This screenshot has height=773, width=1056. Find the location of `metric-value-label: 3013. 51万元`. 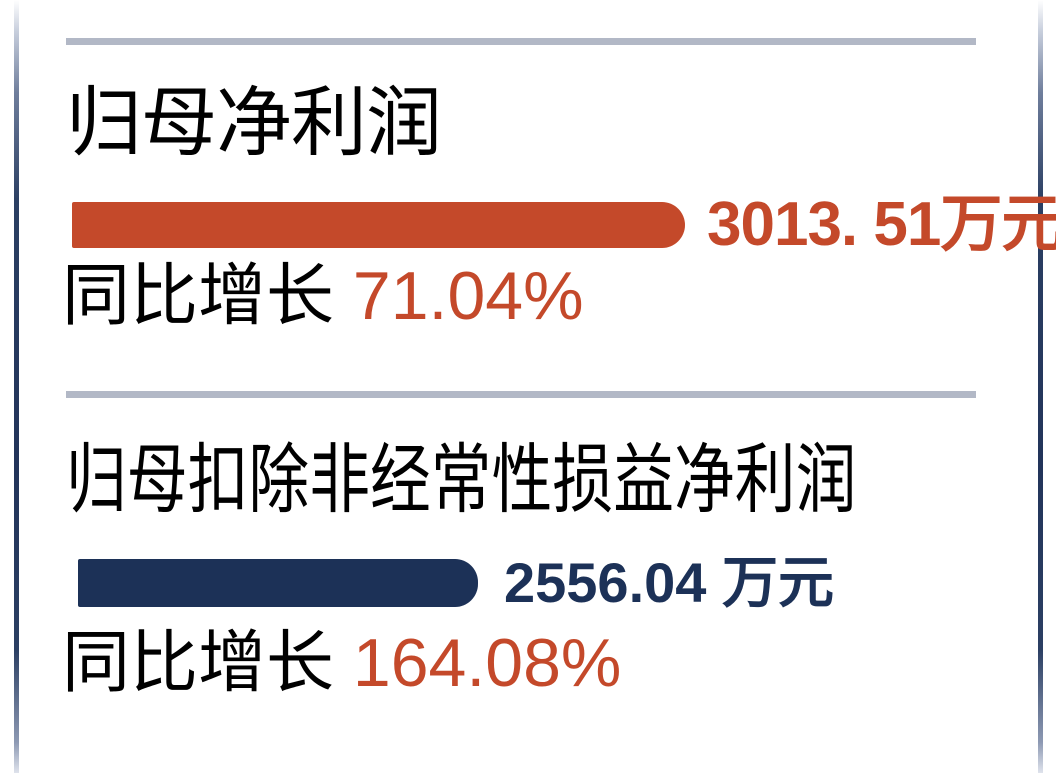

metric-value-label: 3013. 51万元 is located at coordinates (881, 224).